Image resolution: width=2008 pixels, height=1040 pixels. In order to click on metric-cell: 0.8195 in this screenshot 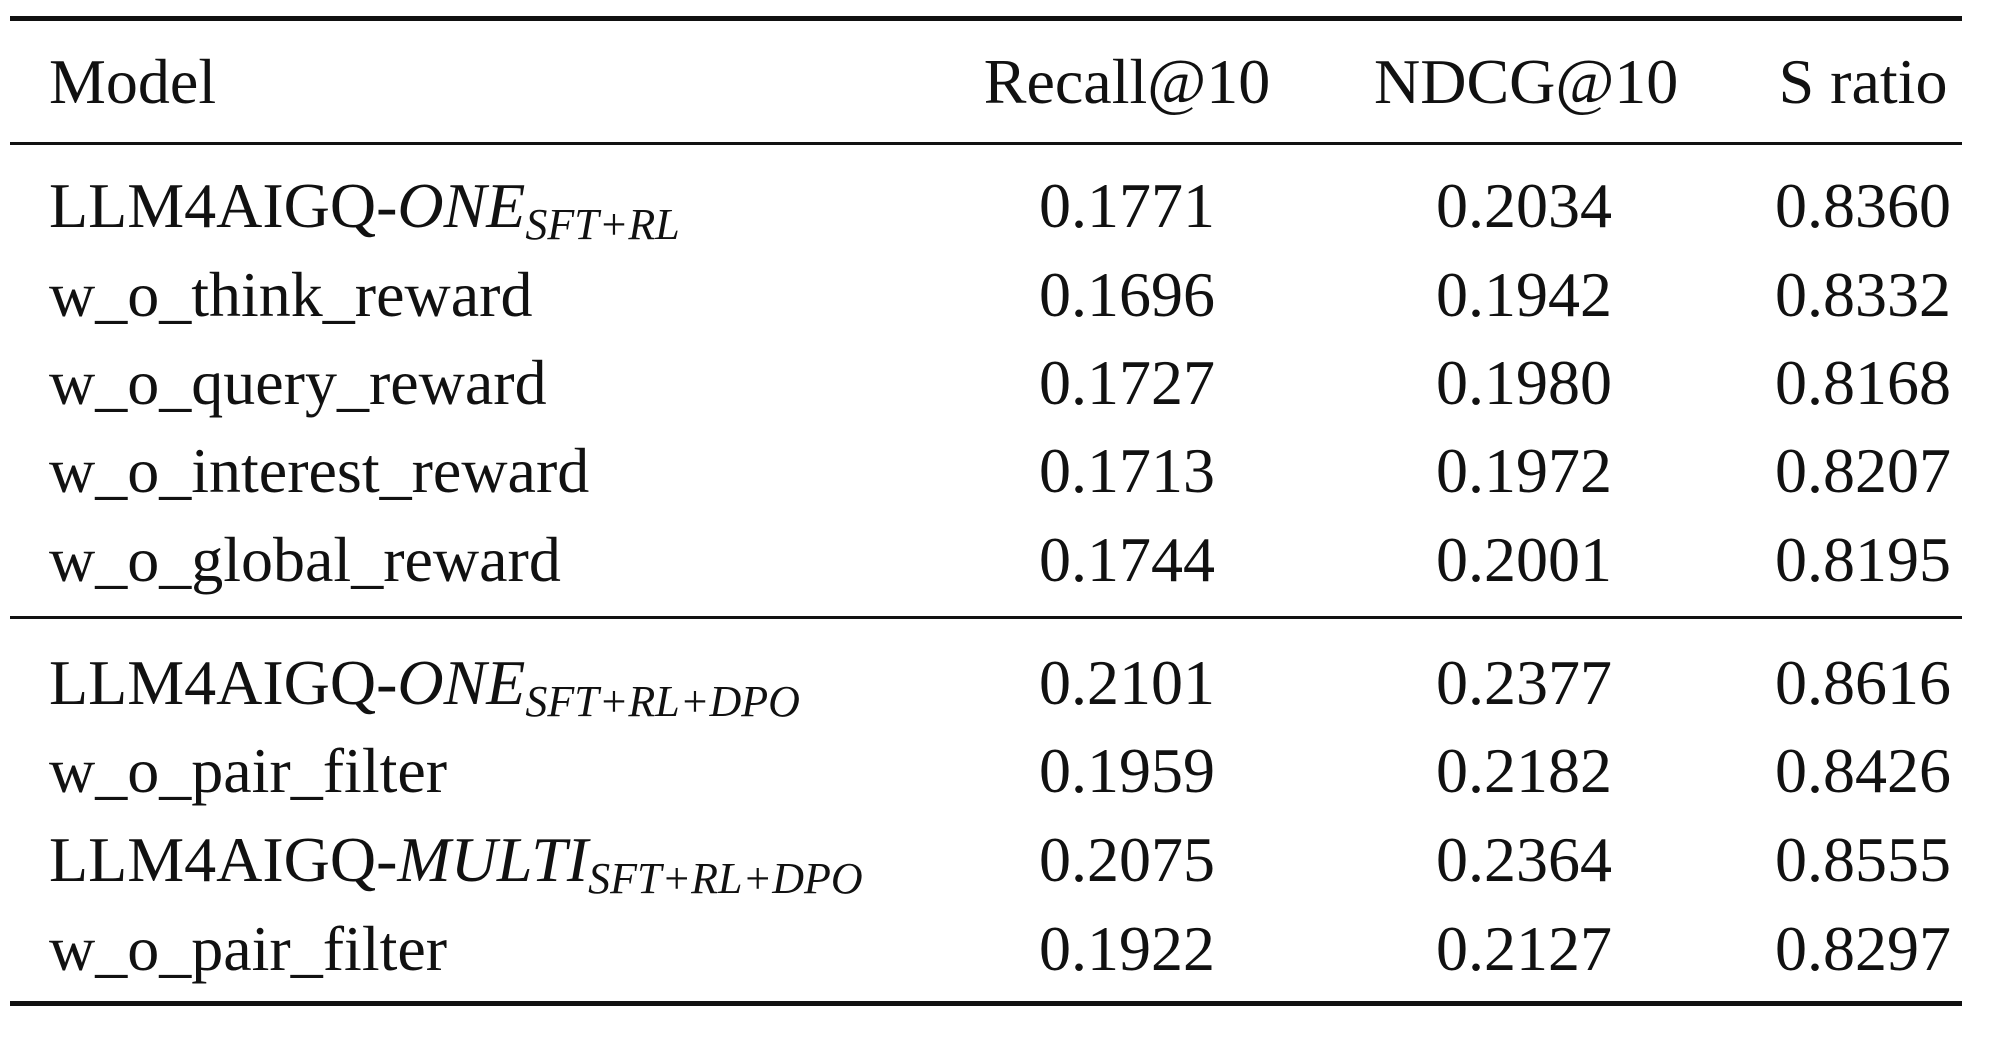, I will do `click(1863, 559)`.